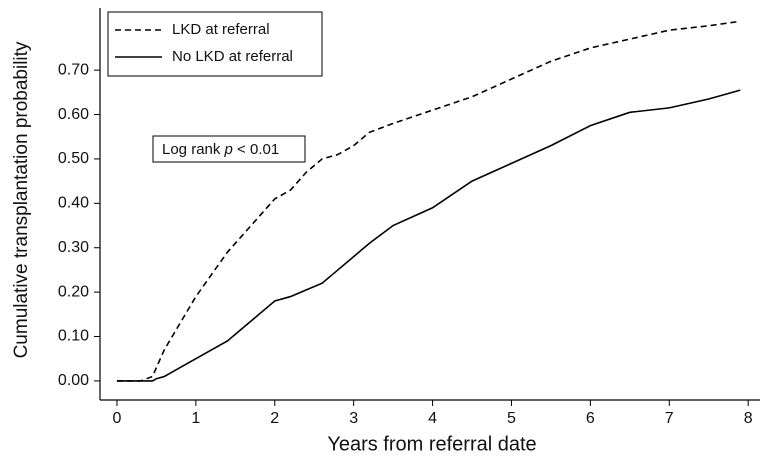 The height and width of the screenshot is (467, 768). I want to click on x-tick-label: 7, so click(669, 418).